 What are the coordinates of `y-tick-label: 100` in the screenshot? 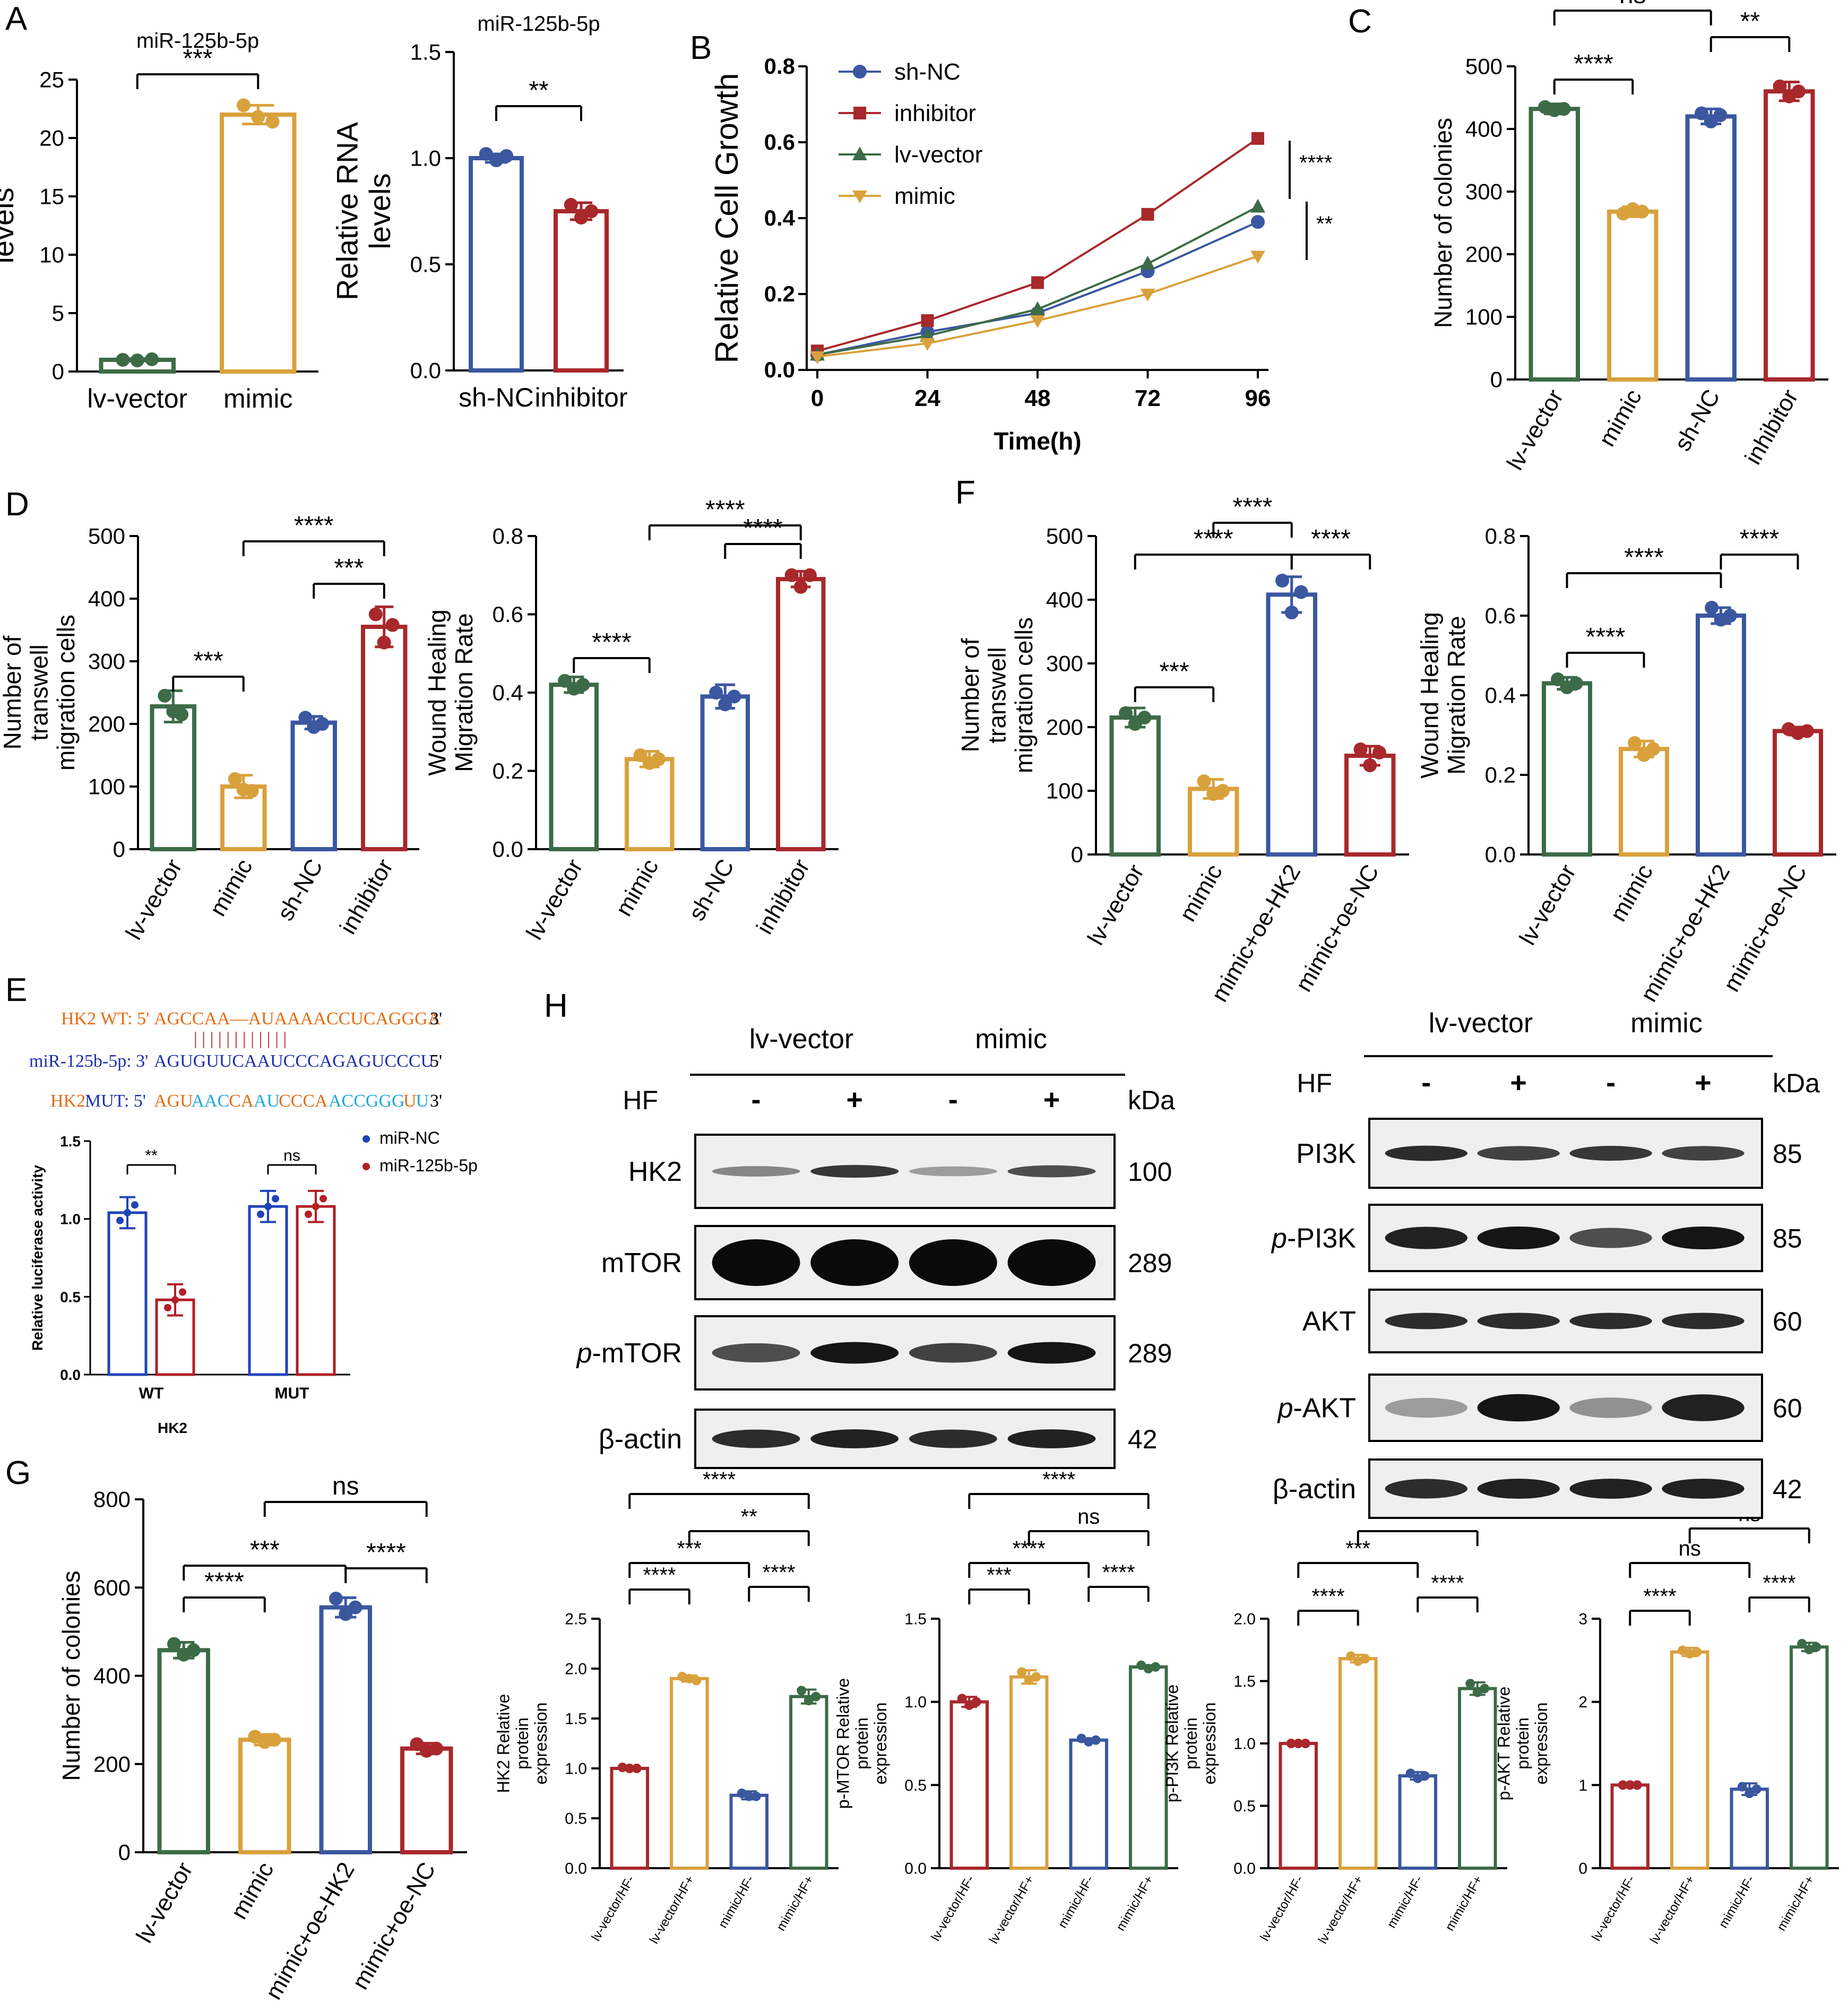 It's located at (1483, 317).